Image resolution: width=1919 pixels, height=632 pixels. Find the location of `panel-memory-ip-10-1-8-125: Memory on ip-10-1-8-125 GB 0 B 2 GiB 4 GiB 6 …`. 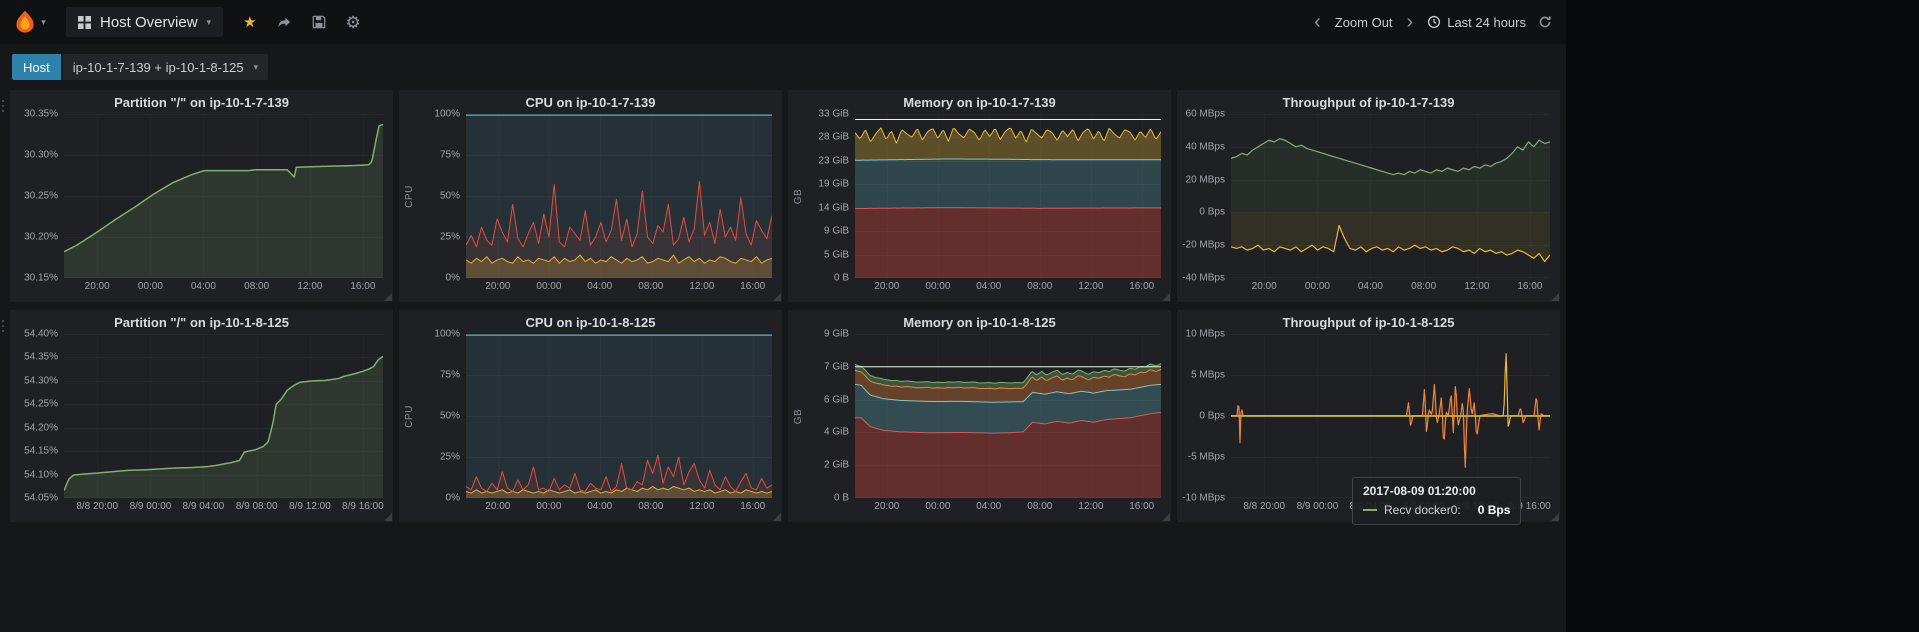

panel-memory-ip-10-1-8-125: Memory on ip-10-1-8-125 GB 0 B 2 GiB 4 GiB 6 … is located at coordinates (979, 416).